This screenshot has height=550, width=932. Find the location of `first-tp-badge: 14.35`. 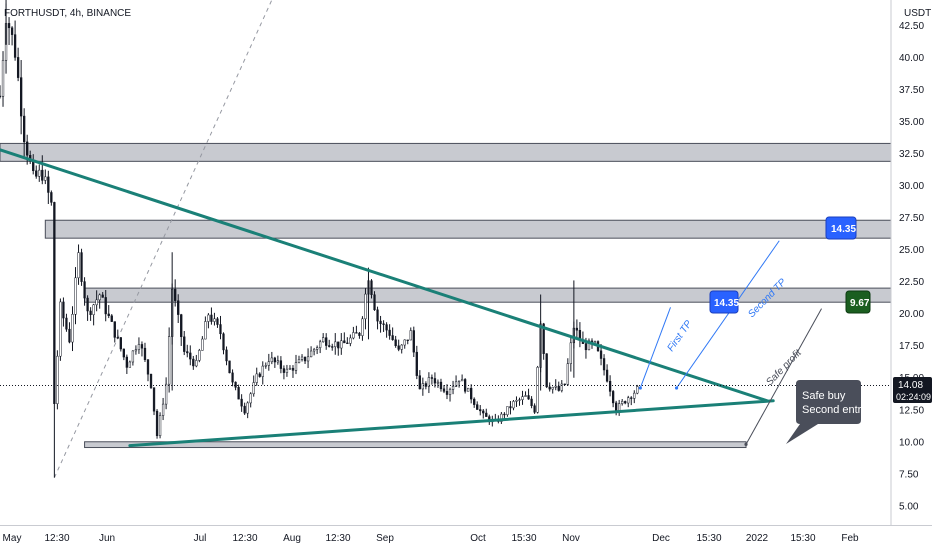

first-tp-badge: 14.35 is located at coordinates (724, 302).